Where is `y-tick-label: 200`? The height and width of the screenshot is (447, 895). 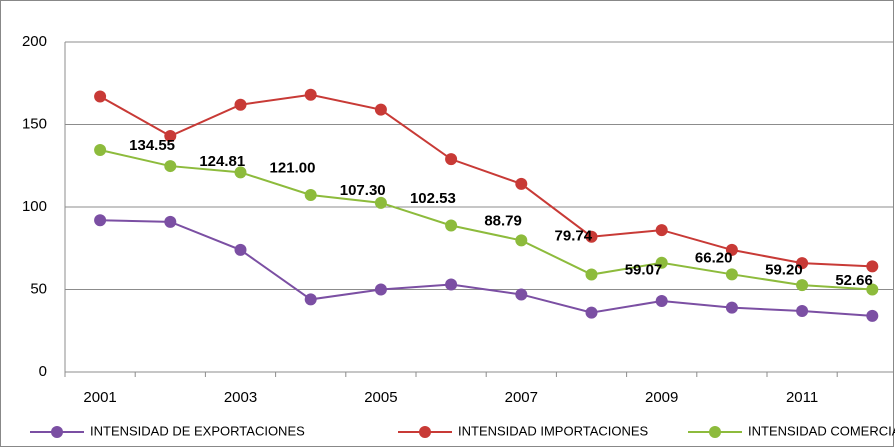 y-tick-label: 200 is located at coordinates (34, 41).